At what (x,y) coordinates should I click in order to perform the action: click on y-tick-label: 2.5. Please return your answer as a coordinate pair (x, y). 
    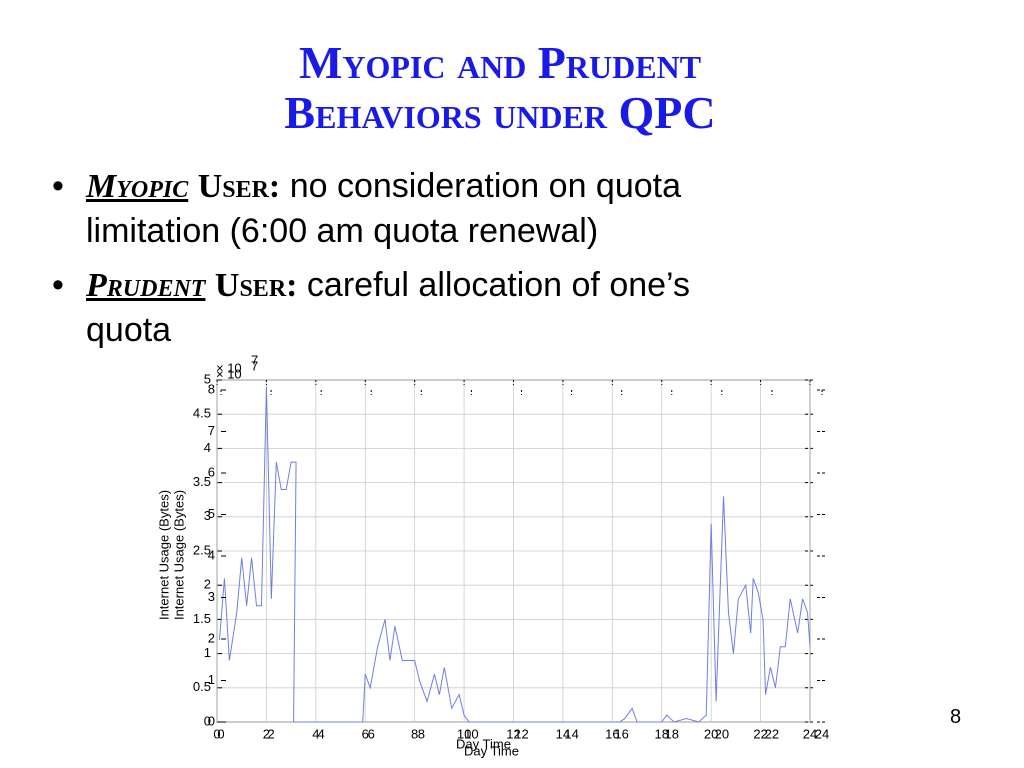
    Looking at the image, I should click on (202, 549).